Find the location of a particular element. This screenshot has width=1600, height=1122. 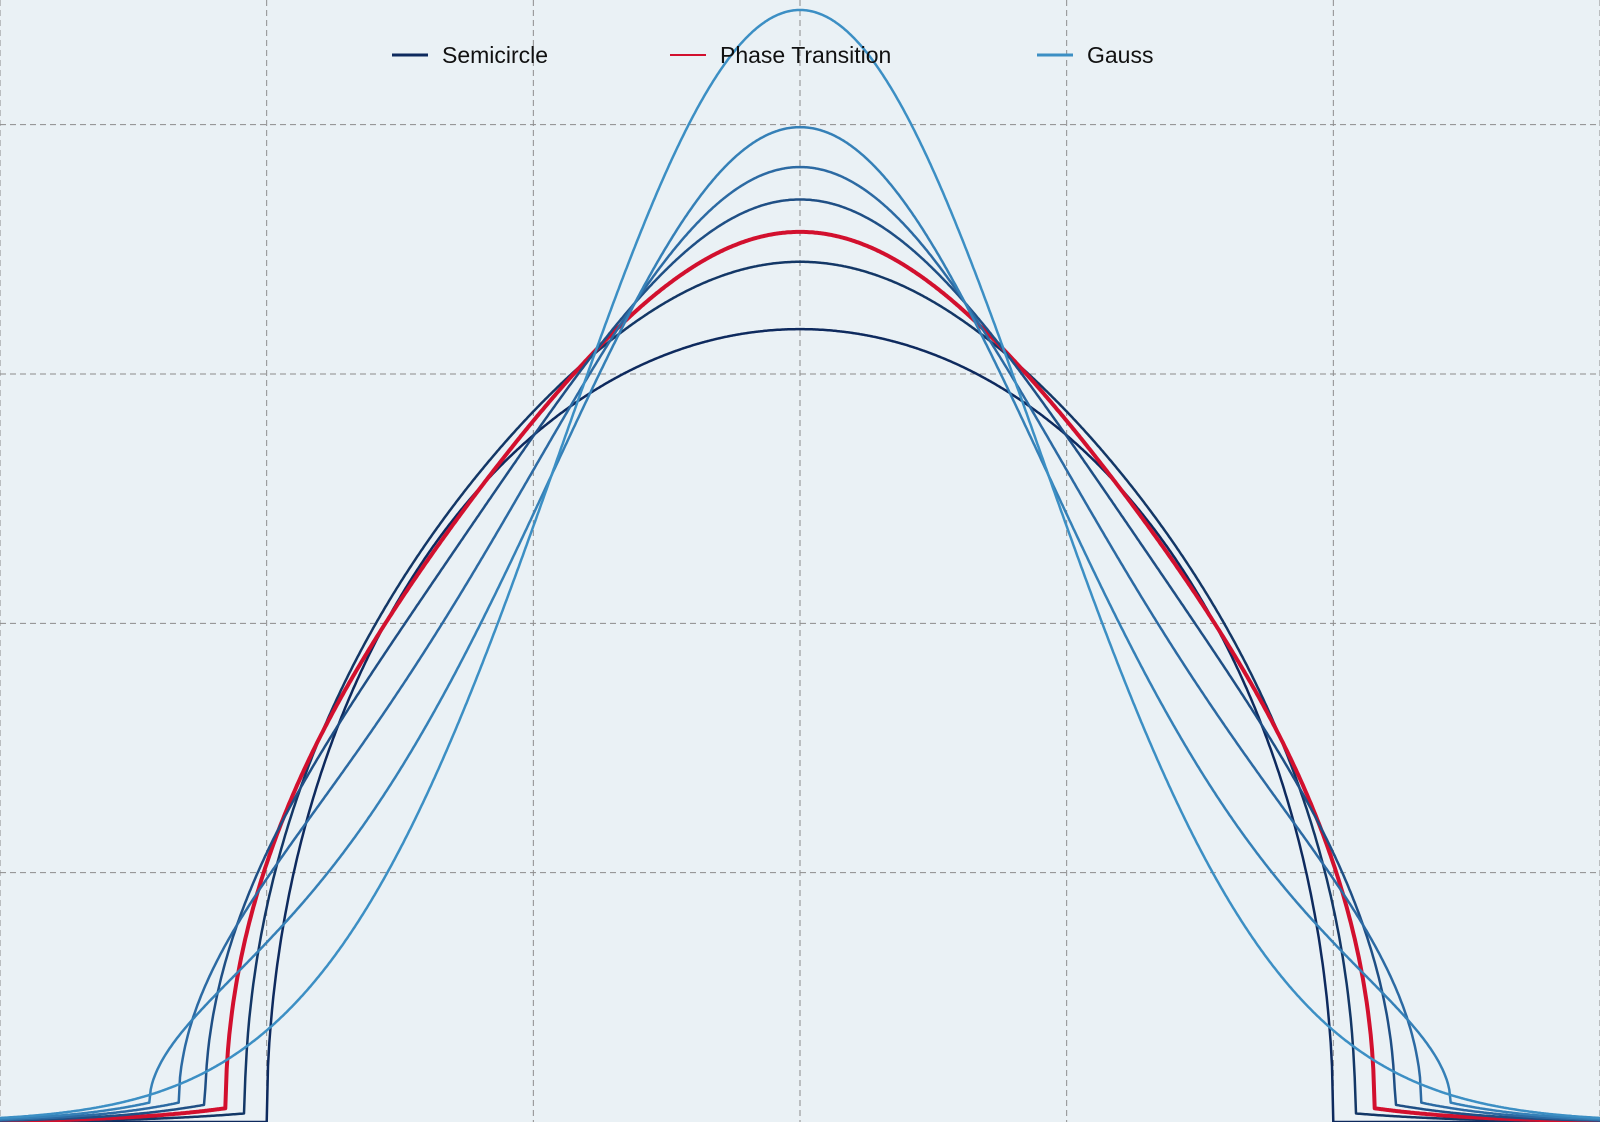

legend-item-3: Gauss is located at coordinates (1095, 55).